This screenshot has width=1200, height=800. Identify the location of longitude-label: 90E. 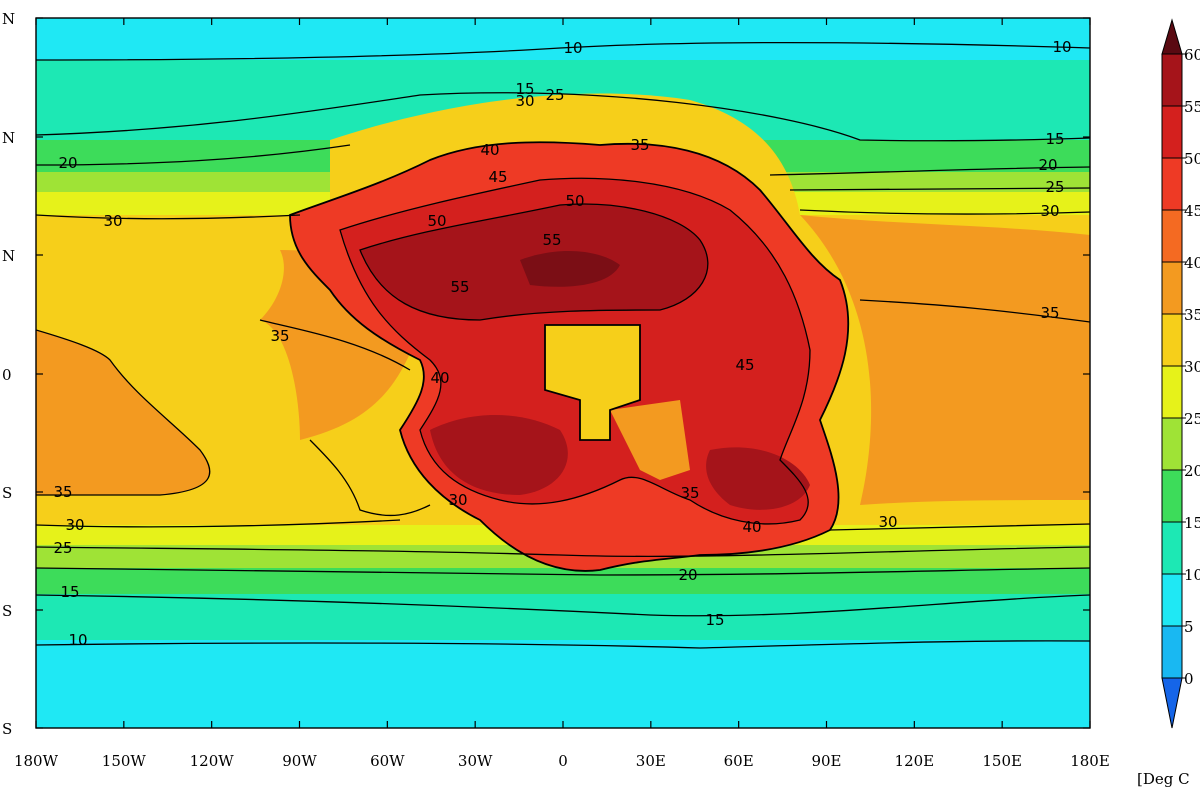
(826, 761).